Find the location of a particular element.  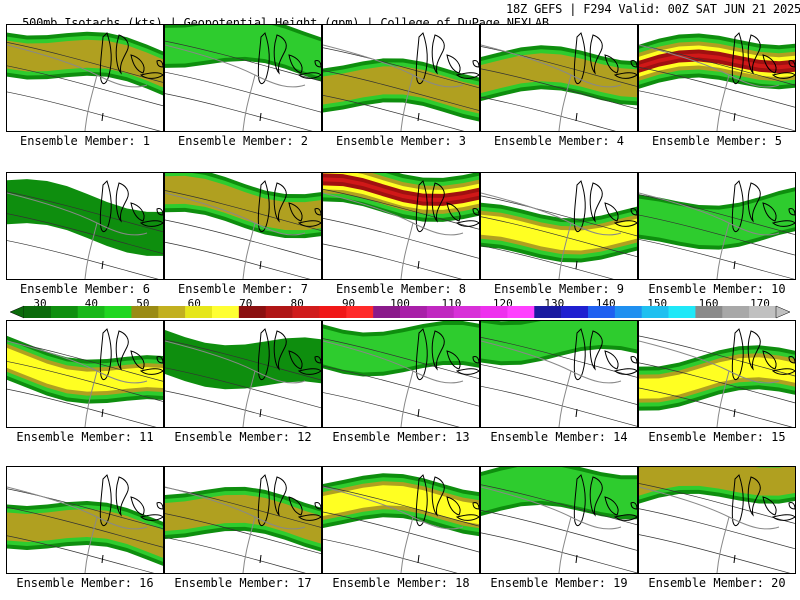

ensemble-member-label: Ensemble Member: 12 is located at coordinates (243, 437).